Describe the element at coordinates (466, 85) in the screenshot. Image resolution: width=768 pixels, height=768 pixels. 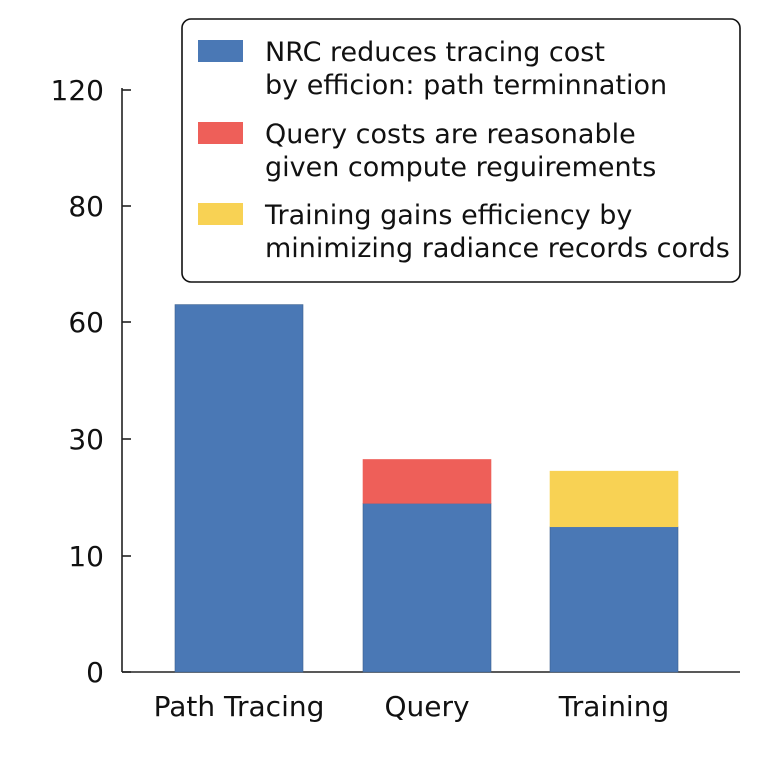
I see `legend-entry-line2: by efficion: path terminnation` at that location.